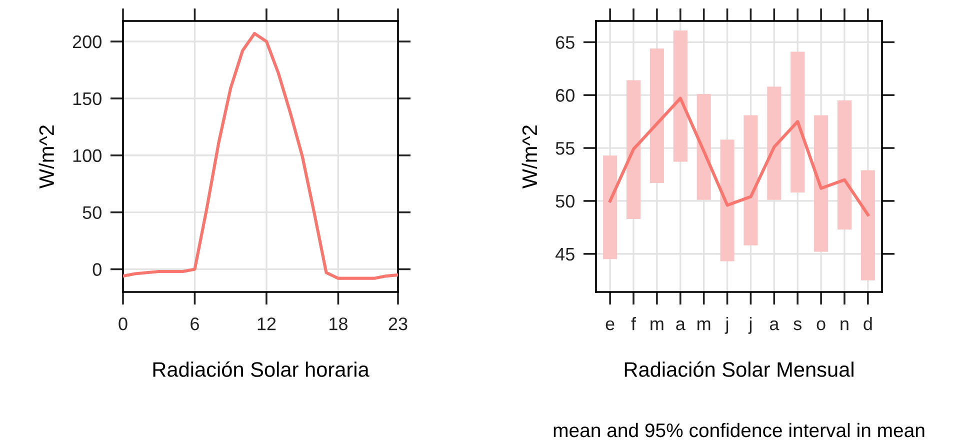 Image resolution: width=974 pixels, height=446 pixels. What do you see at coordinates (633, 323) in the screenshot?
I see `x-tick-label: f` at bounding box center [633, 323].